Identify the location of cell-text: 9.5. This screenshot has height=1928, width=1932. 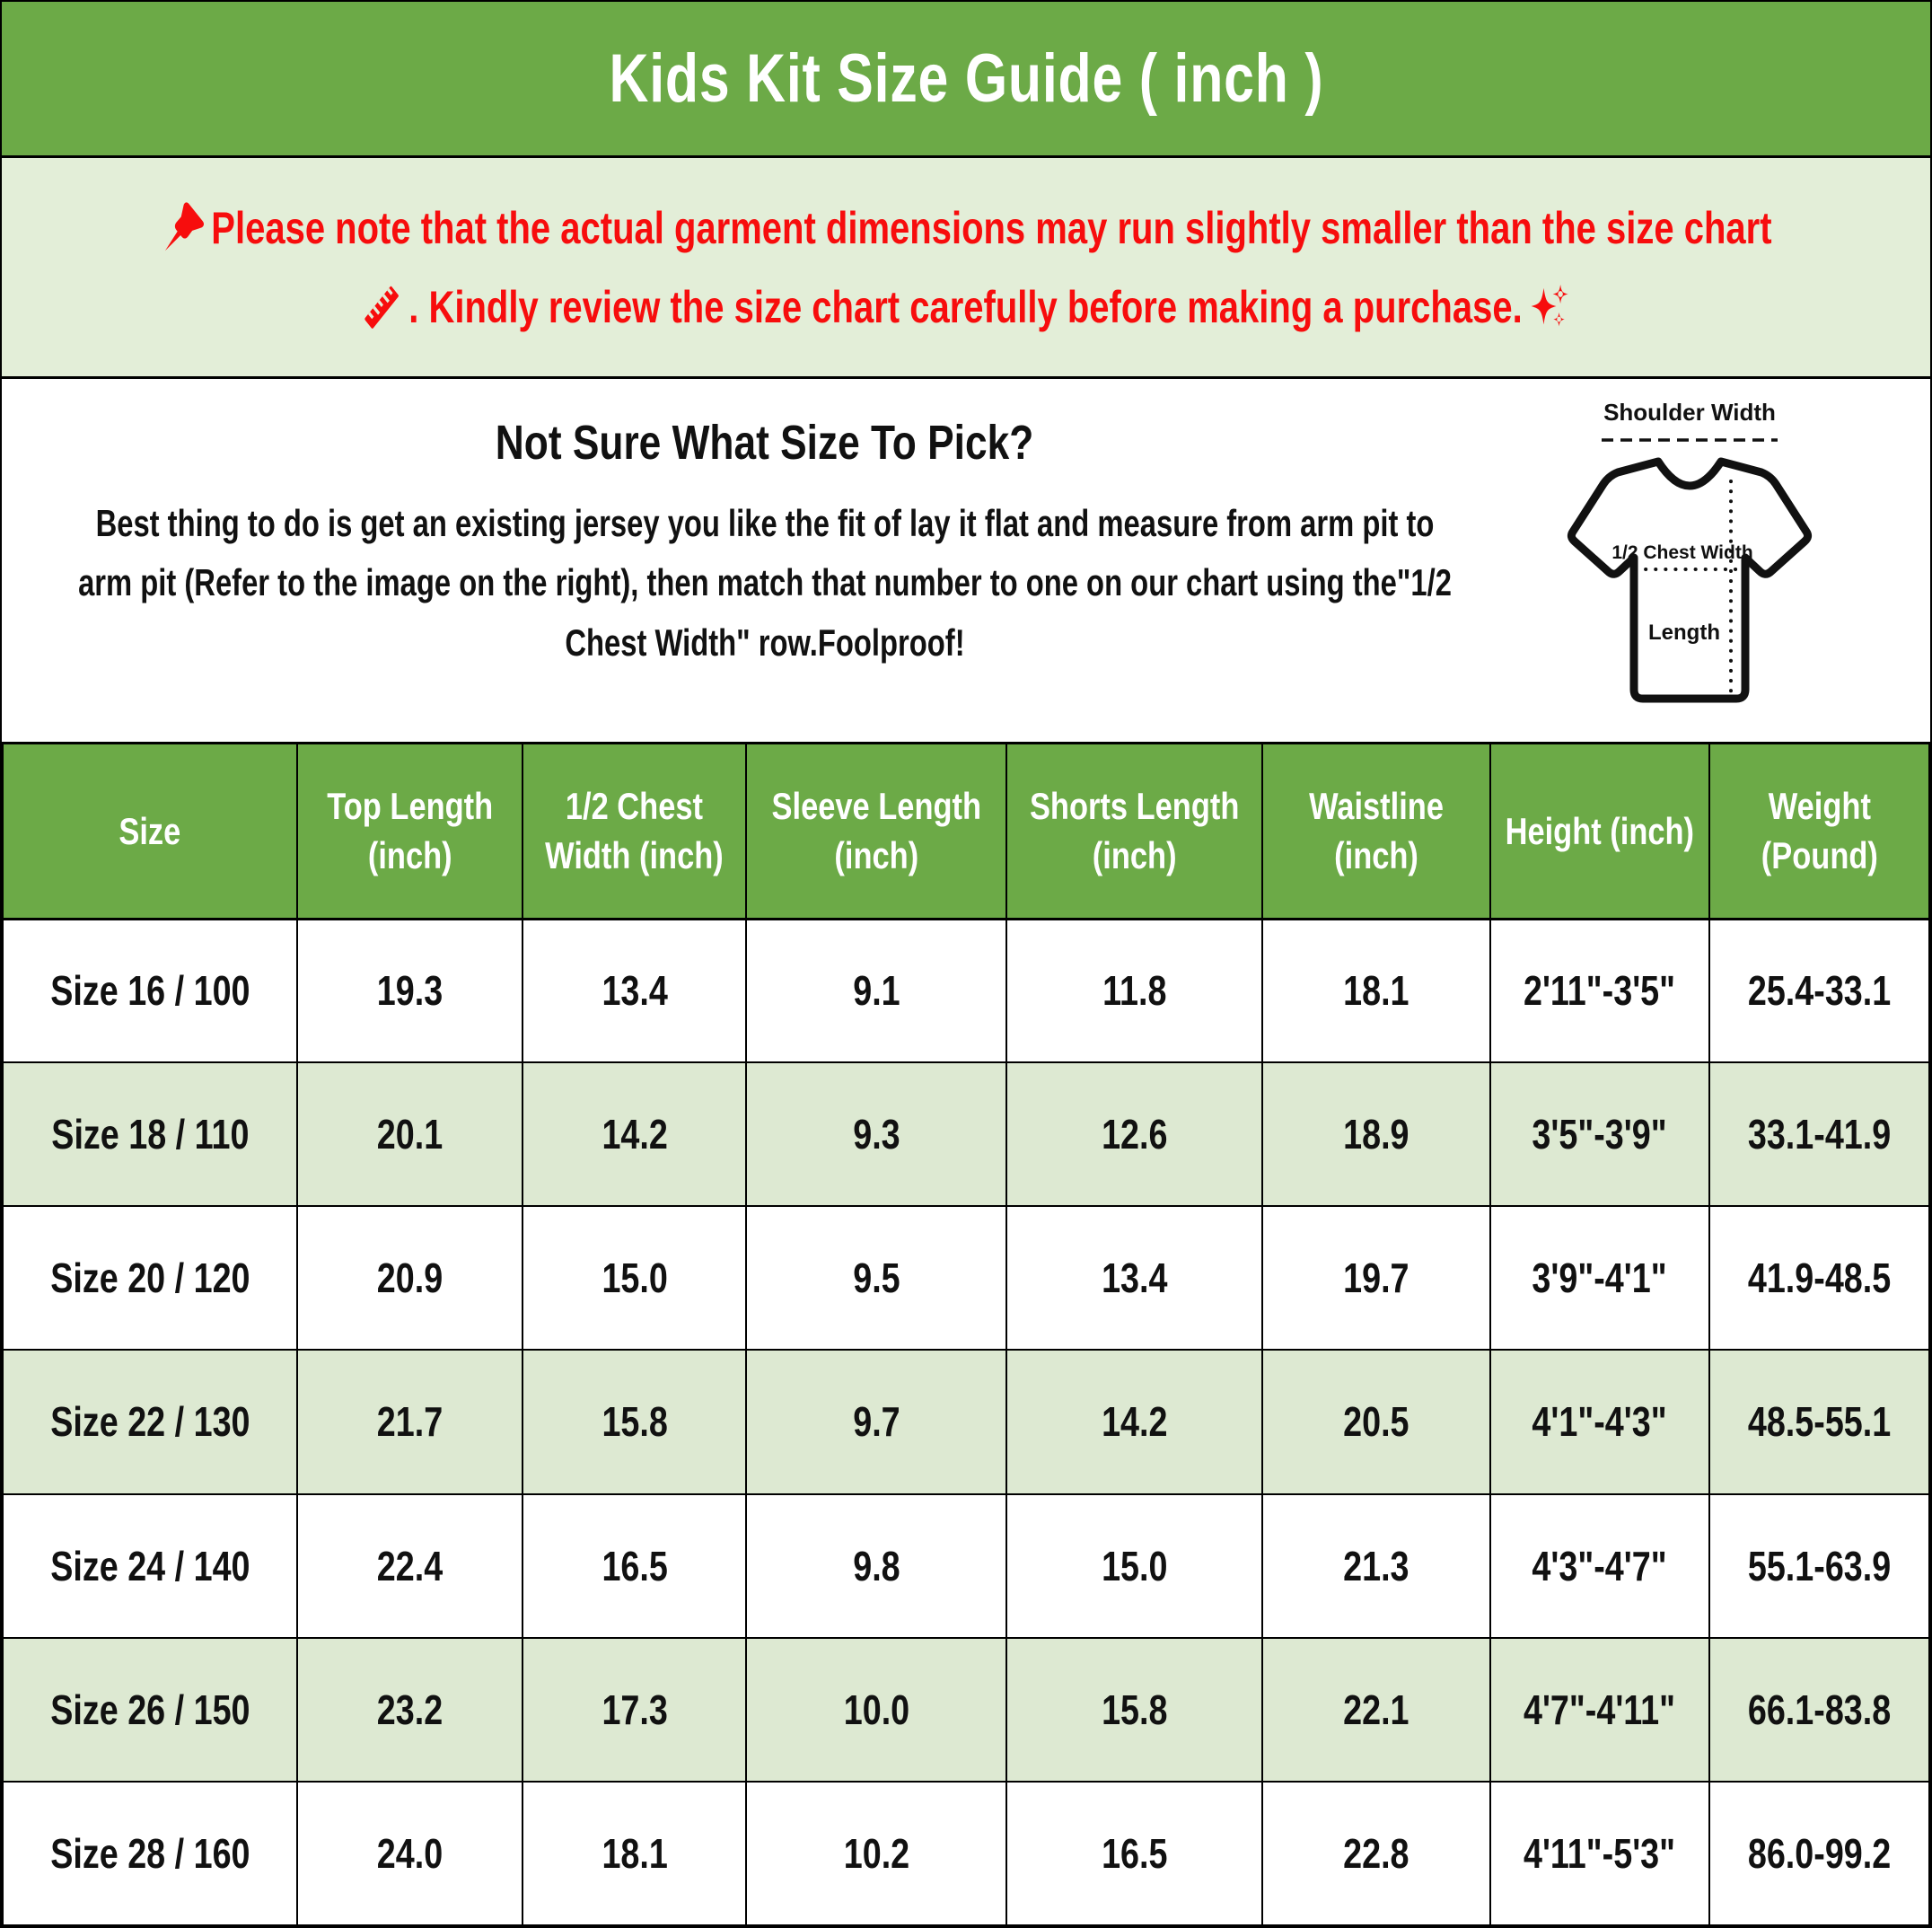
(876, 1278).